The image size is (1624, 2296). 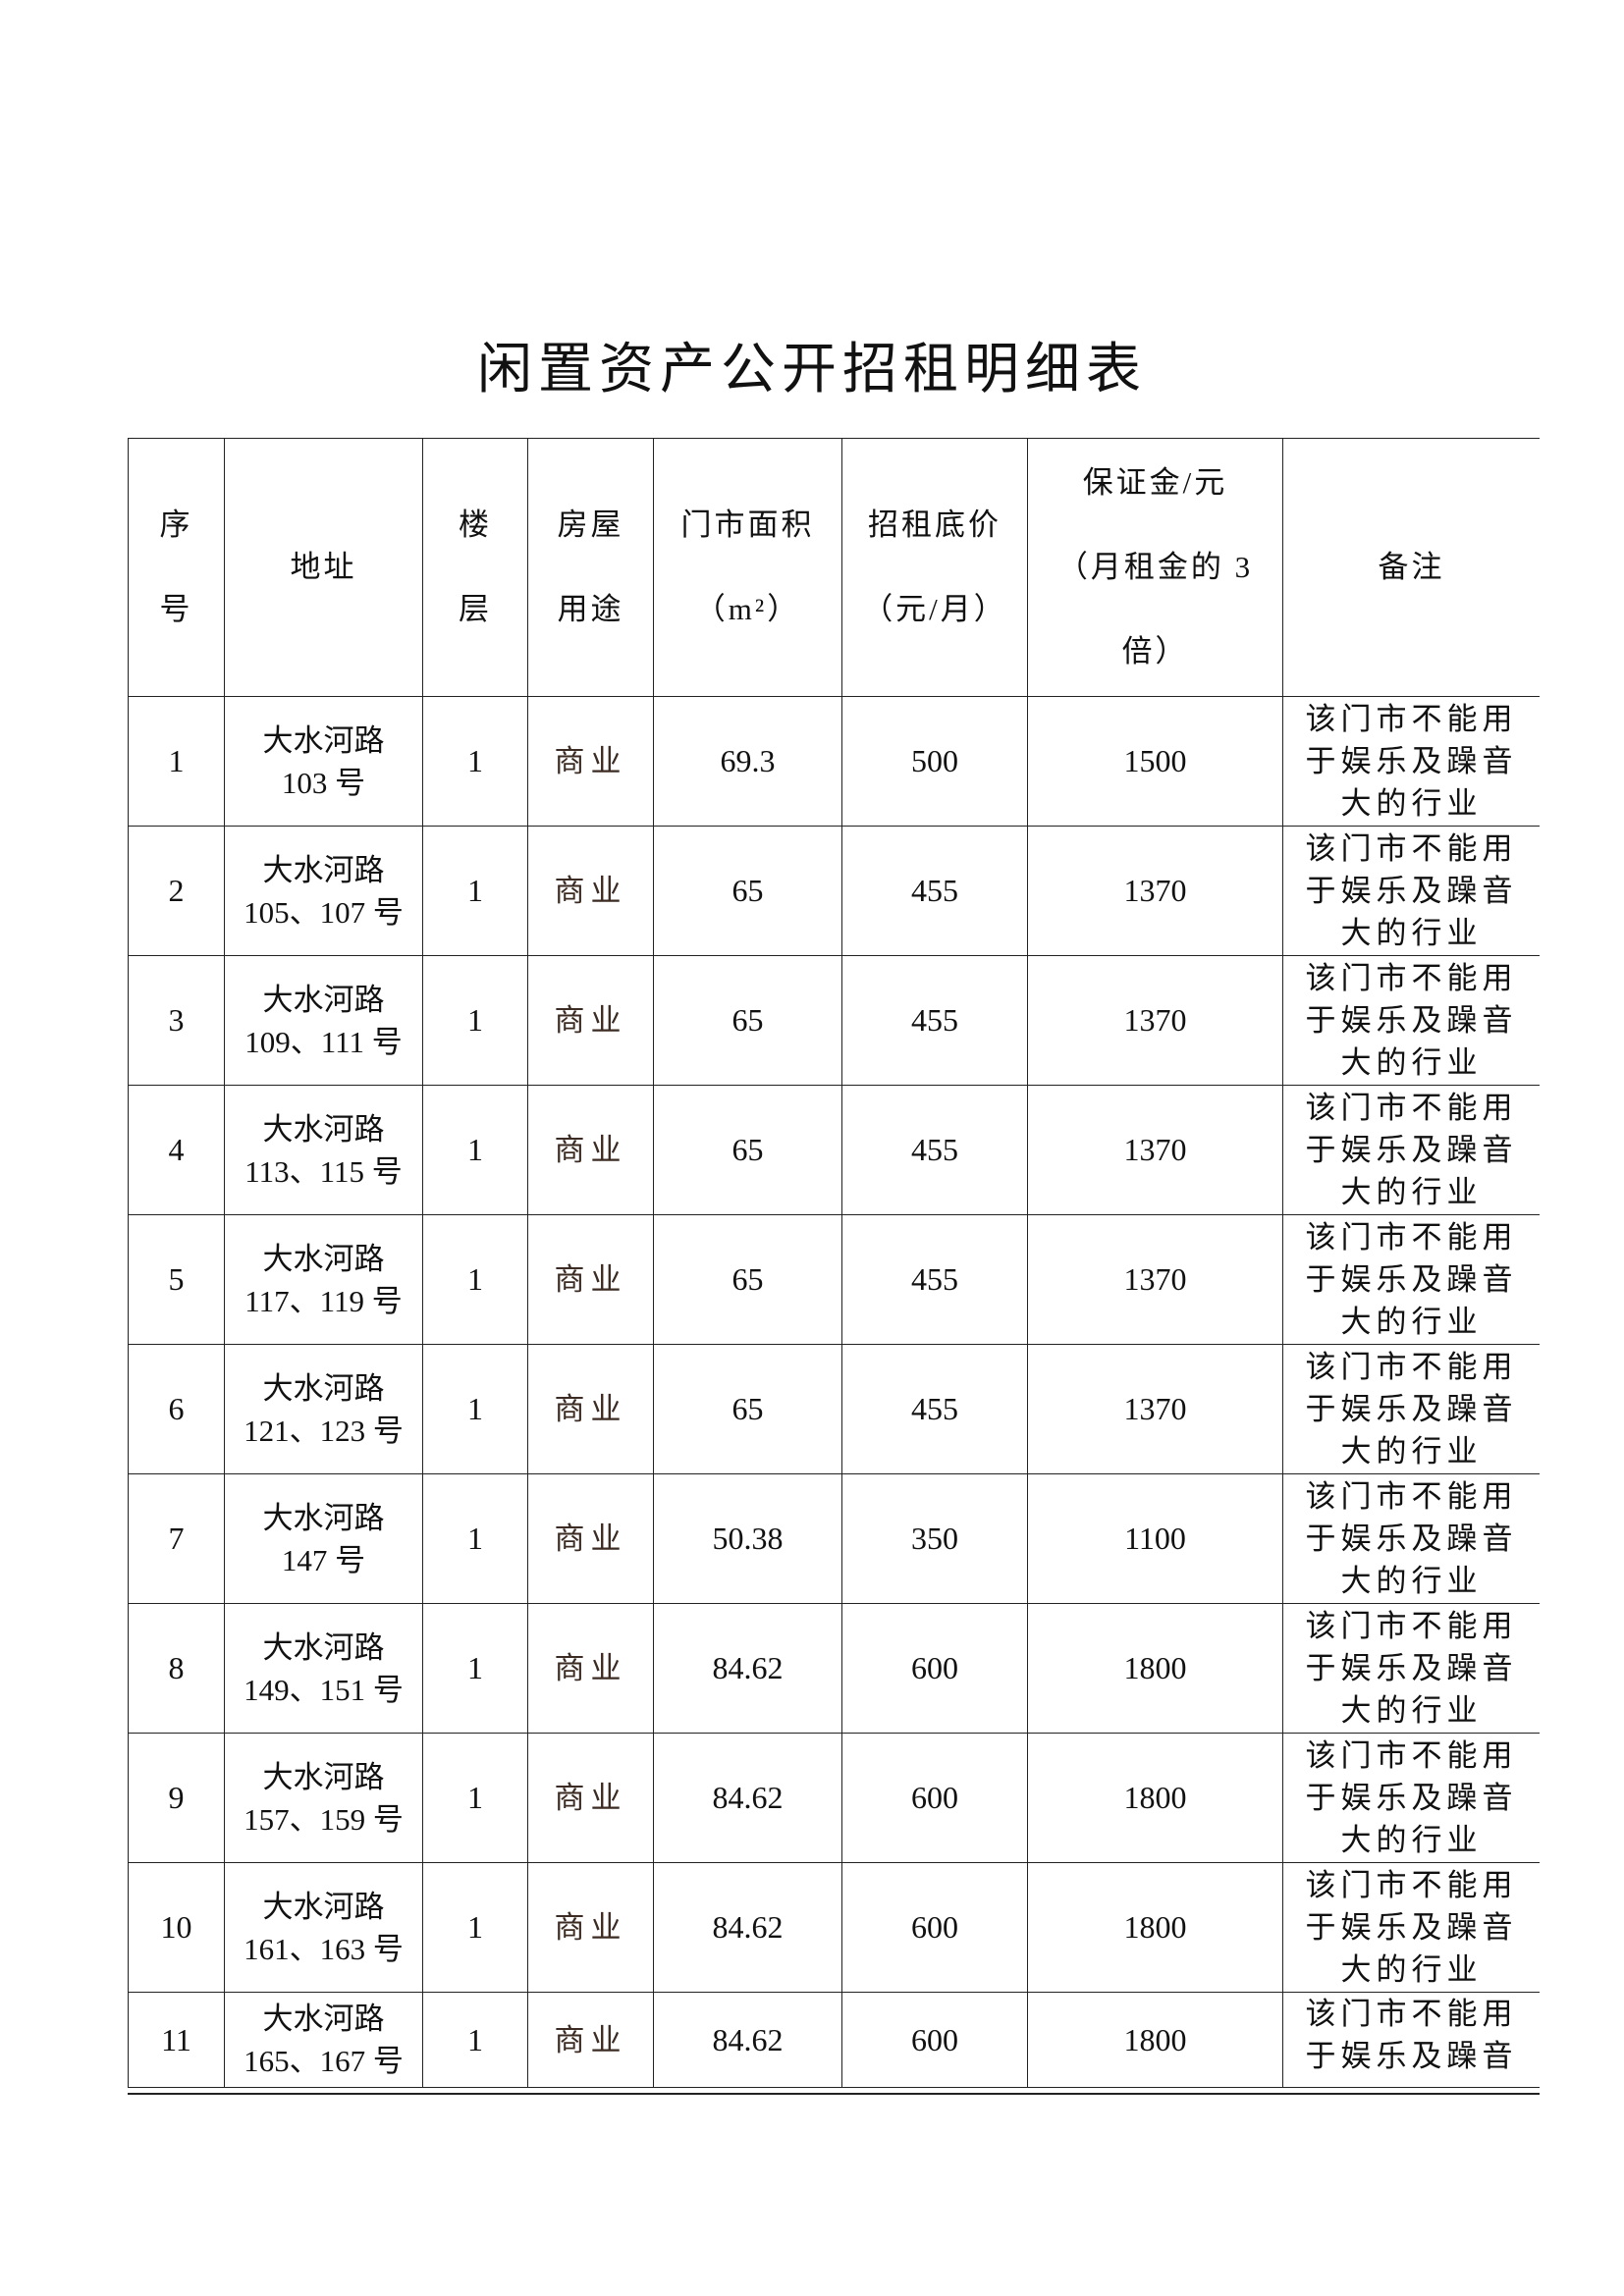 I want to click on cell-no: 7, so click(x=176, y=1539).